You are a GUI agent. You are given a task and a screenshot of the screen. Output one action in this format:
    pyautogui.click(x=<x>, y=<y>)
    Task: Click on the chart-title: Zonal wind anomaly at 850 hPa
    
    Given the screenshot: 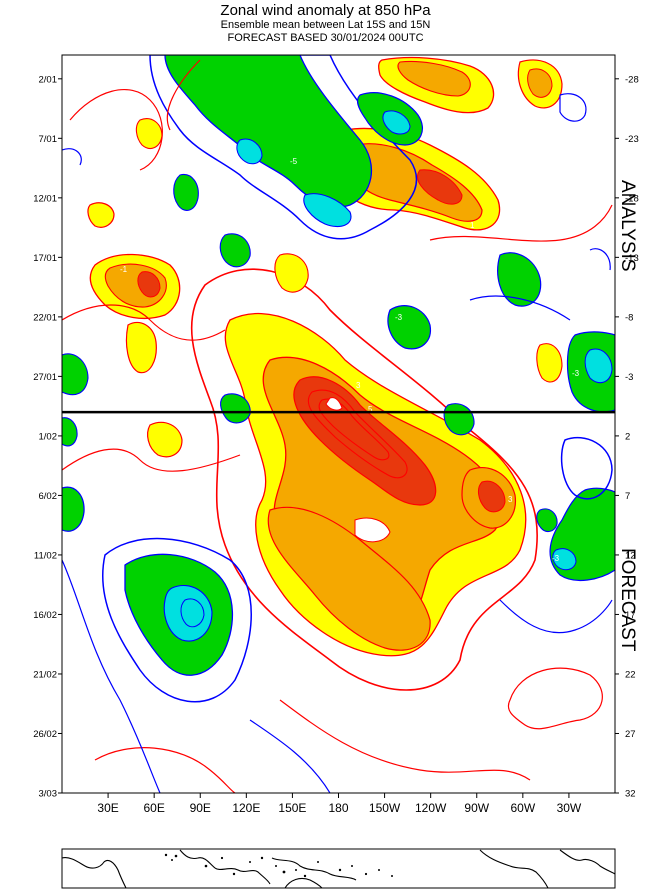 What is the action you would take?
    pyautogui.click(x=325, y=10)
    